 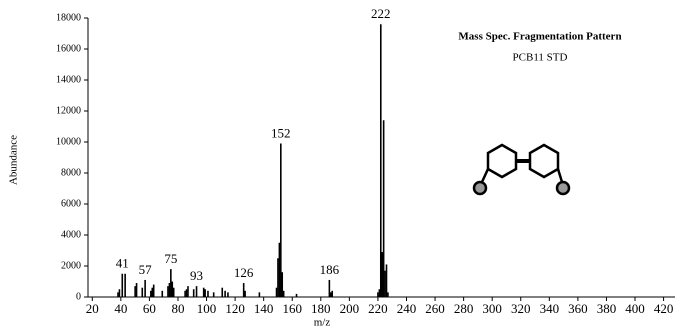 I want to click on y-tick-label: 10000, so click(x=68, y=141).